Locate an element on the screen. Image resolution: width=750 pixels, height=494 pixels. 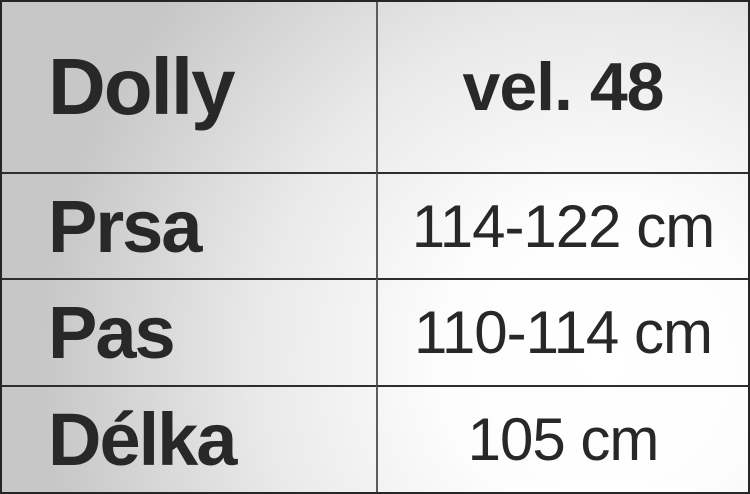
row-label-chest: Prsa is located at coordinates (125, 226).